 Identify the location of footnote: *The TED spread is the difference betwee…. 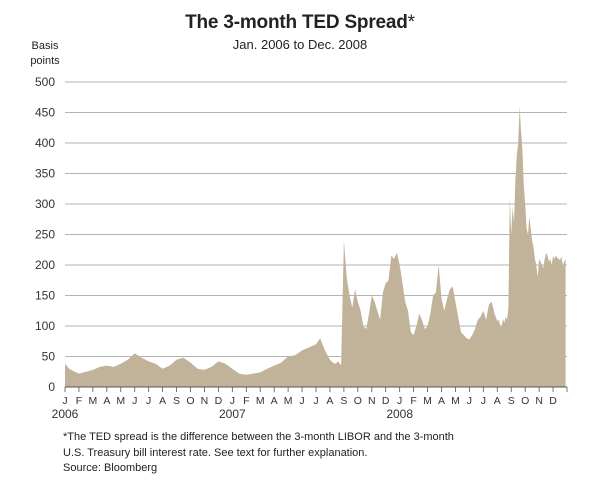
(303, 445).